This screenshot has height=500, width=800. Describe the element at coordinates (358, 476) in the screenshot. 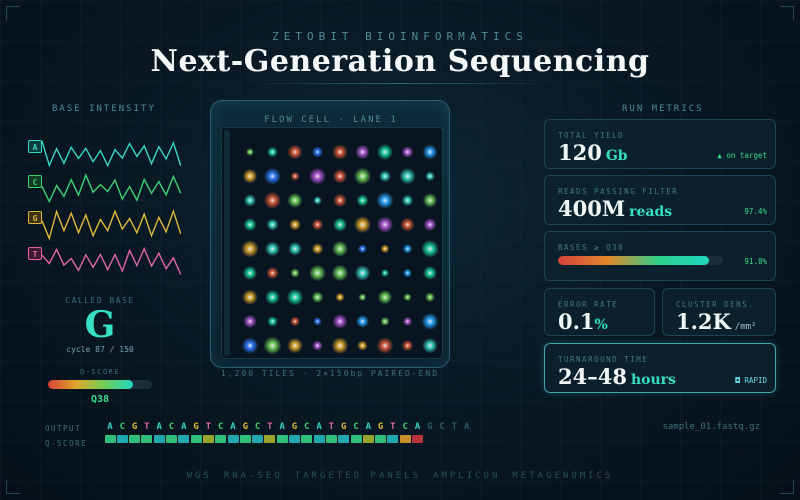

I see `application-item: TARGETED PANELS` at that location.